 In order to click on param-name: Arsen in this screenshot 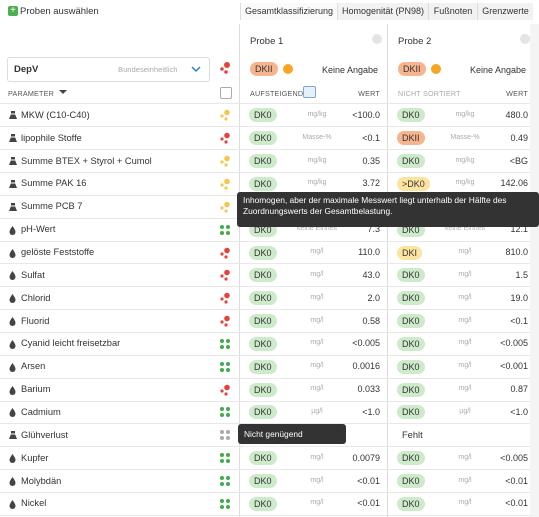, I will do `click(33, 366)`.